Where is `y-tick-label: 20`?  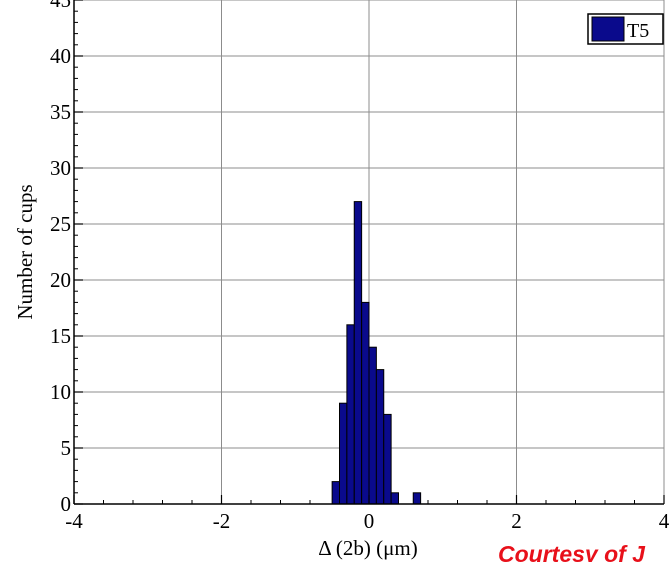
y-tick-label: 20 is located at coordinates (60, 280).